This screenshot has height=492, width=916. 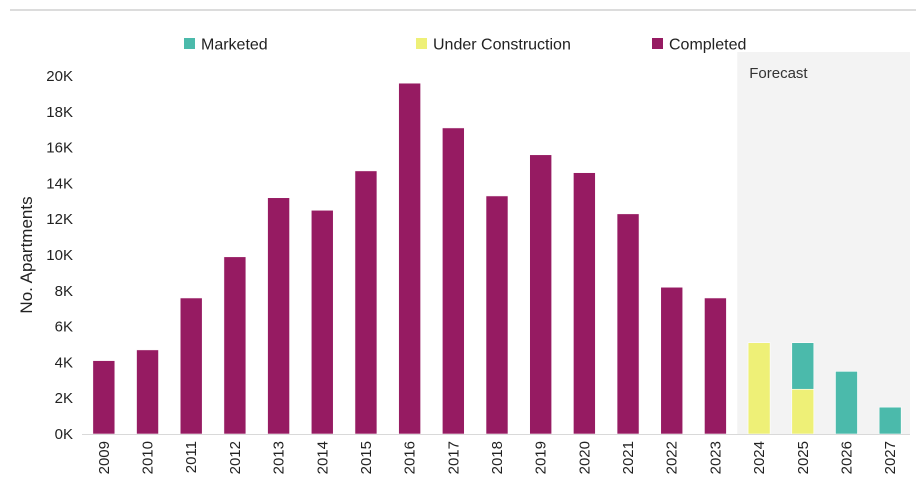 I want to click on x-tick-label-2017: 2017, so click(x=453, y=457).